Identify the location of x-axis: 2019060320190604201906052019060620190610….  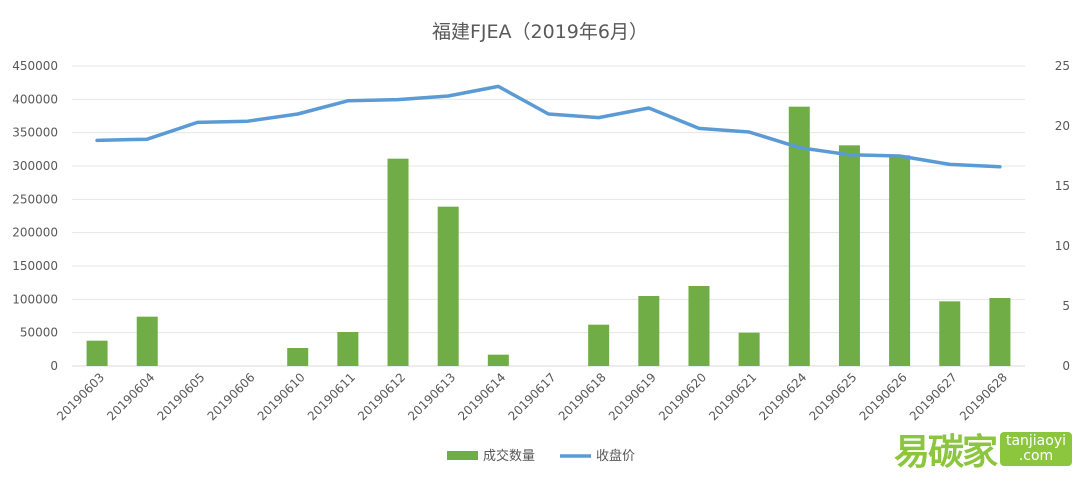
(532, 396).